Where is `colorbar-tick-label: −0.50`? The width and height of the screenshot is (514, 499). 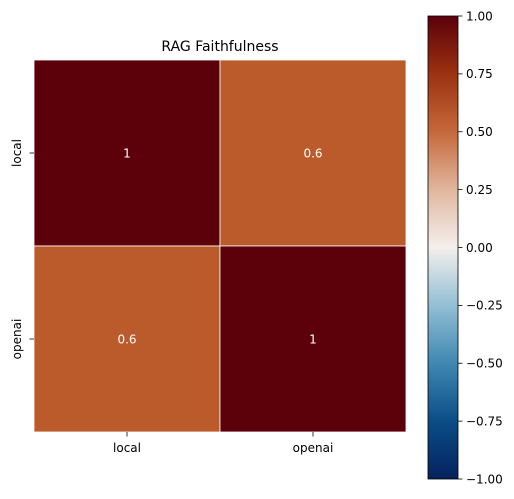 colorbar-tick-label: −0.50 is located at coordinates (484, 364).